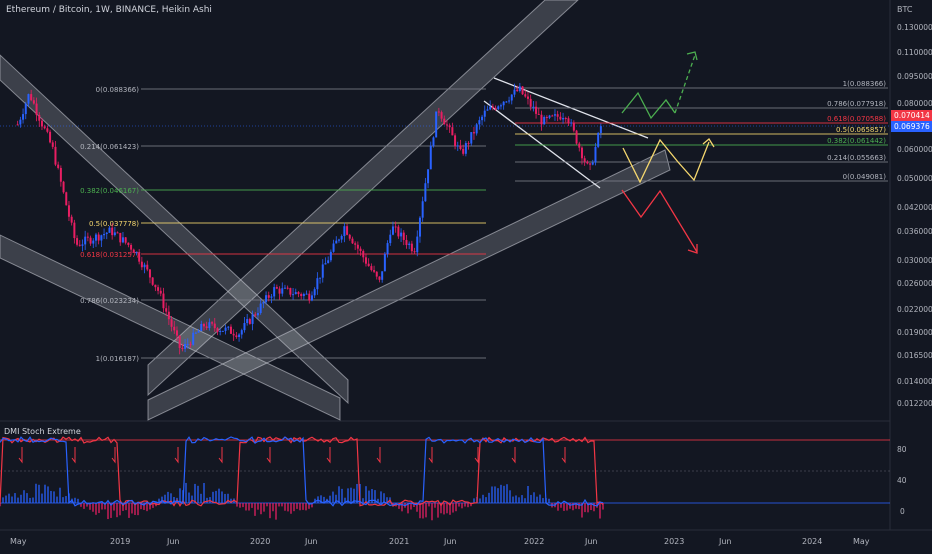  I want to click on fib-right-level-label: 0.786(0.077918), so click(856, 104).